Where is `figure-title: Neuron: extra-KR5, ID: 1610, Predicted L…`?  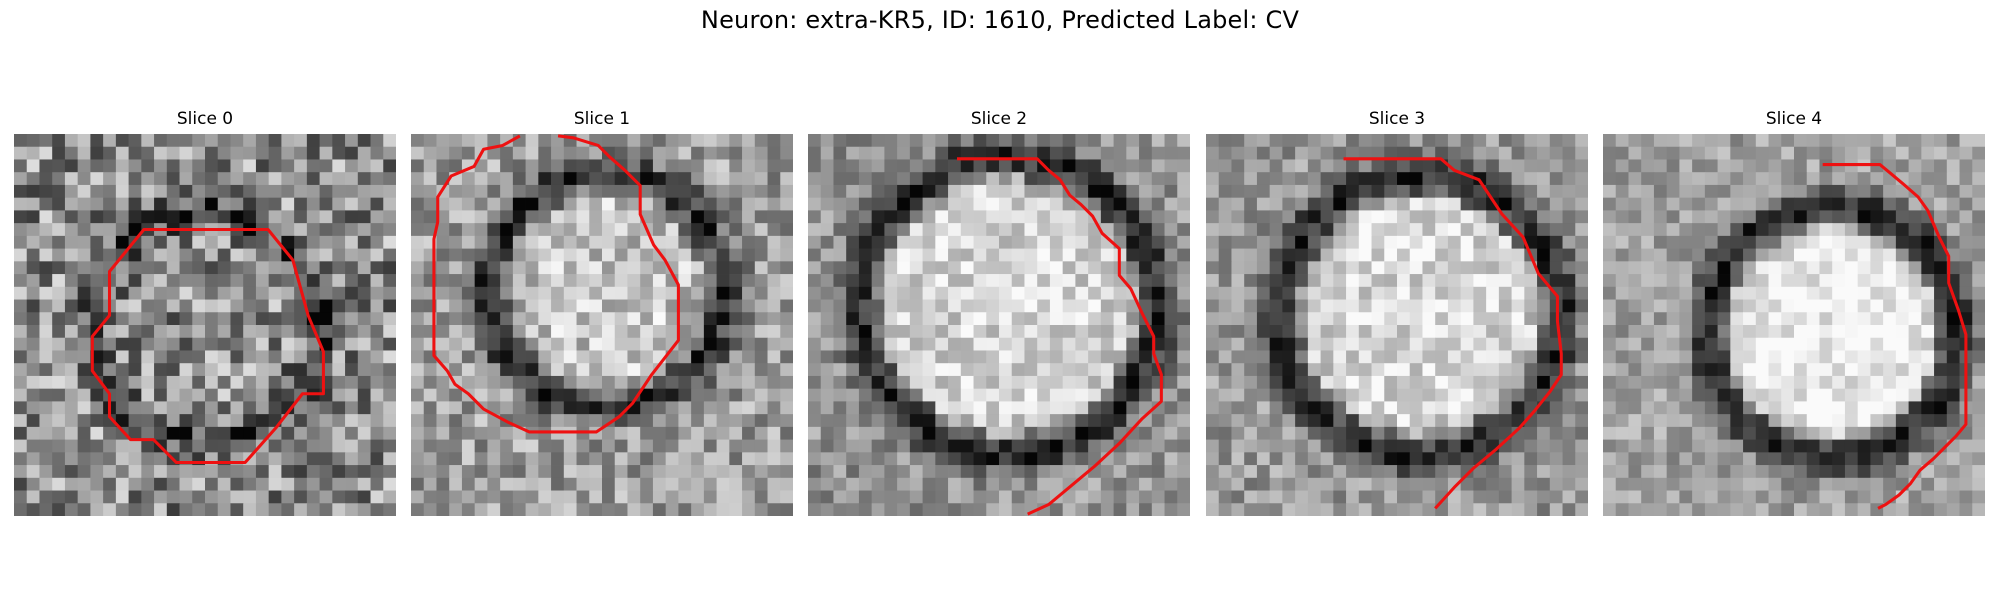 figure-title: Neuron: extra-KR5, ID: 1610, Predicted L… is located at coordinates (1000, 20).